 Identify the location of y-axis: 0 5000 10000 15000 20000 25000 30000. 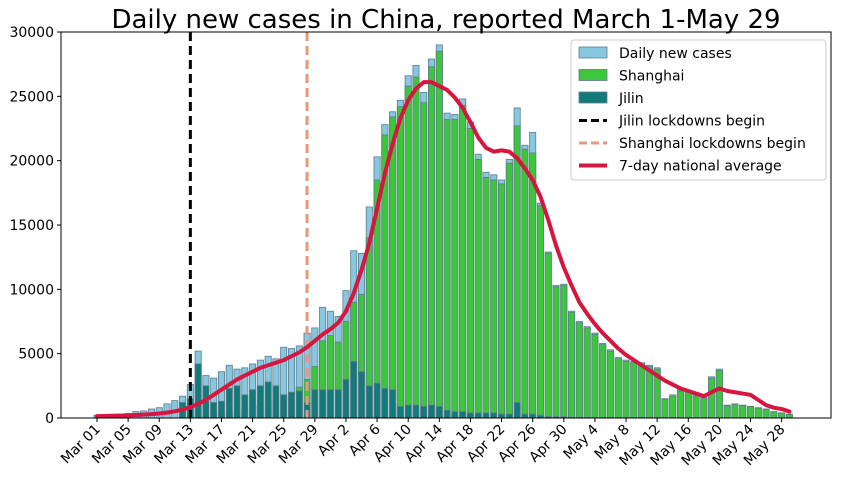
(35, 226).